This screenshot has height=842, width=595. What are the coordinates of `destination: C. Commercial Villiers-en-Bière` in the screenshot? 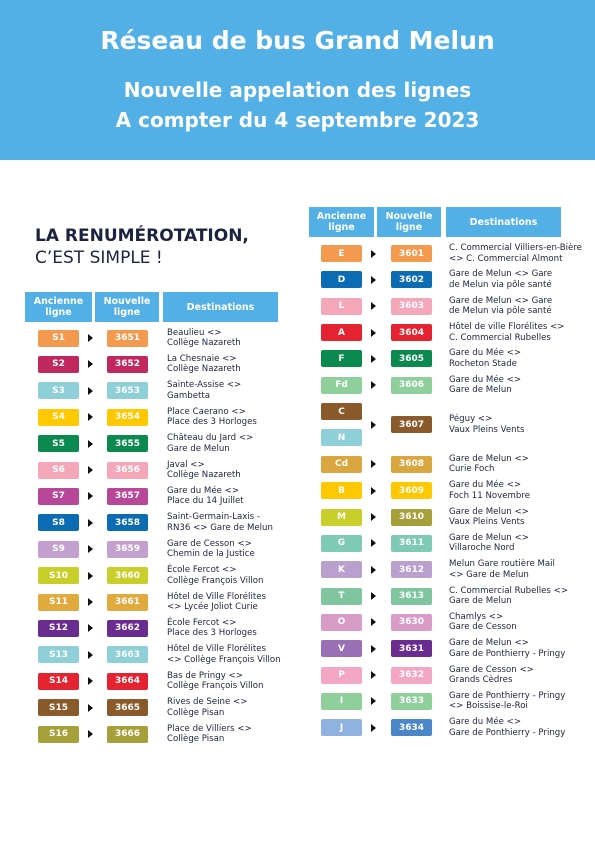 It's located at (515, 248).